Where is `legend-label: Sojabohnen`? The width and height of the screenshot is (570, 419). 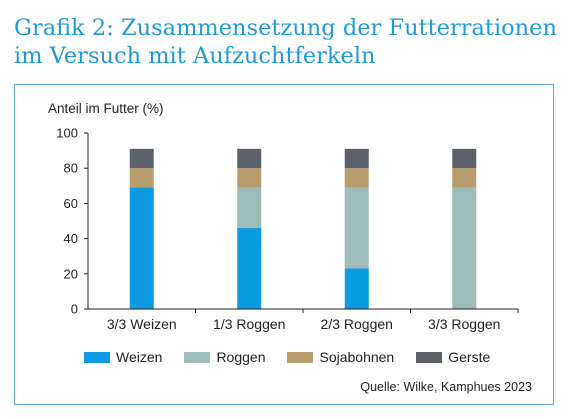 legend-label: Sojabohnen is located at coordinates (357, 357).